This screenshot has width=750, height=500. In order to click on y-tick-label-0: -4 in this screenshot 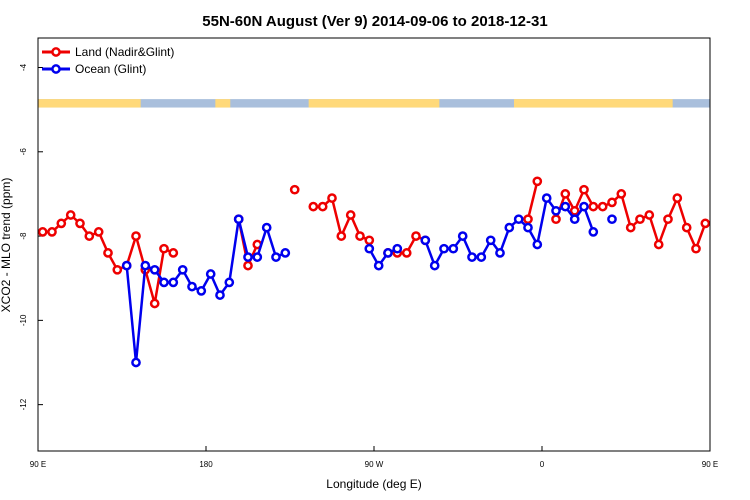, I will do `click(23, 67)`.